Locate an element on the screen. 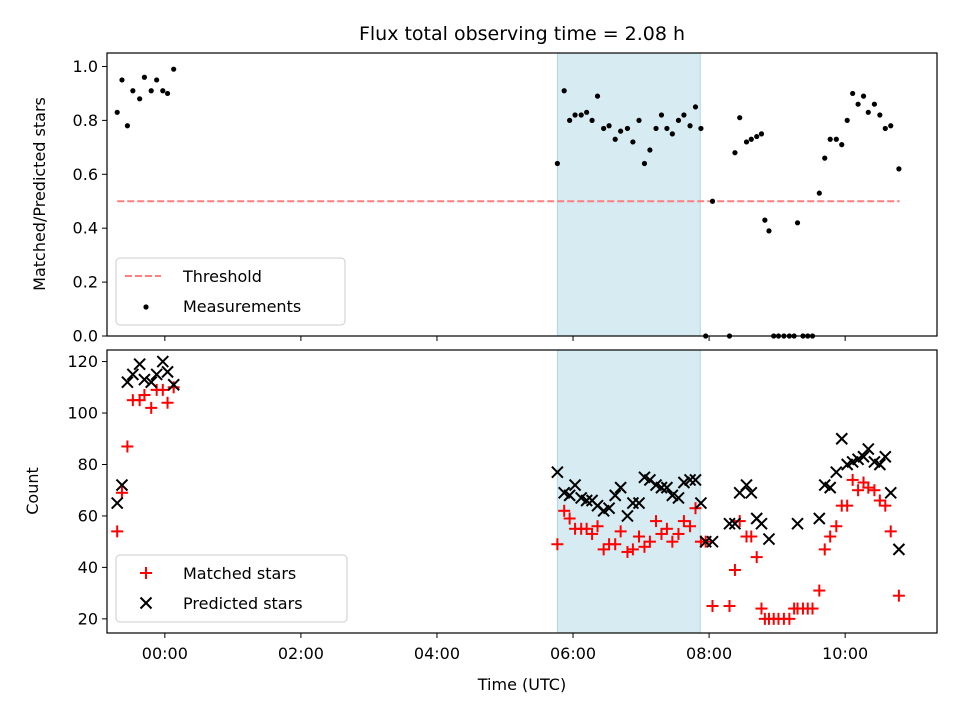 The image size is (960, 720). count-legend-box is located at coordinates (231, 588).